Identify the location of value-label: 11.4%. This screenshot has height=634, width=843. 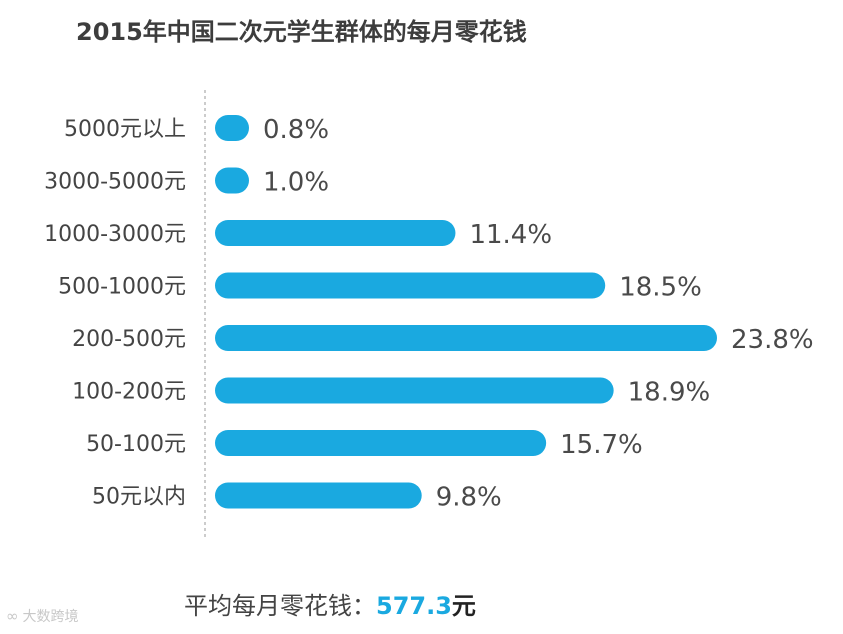
(510, 235).